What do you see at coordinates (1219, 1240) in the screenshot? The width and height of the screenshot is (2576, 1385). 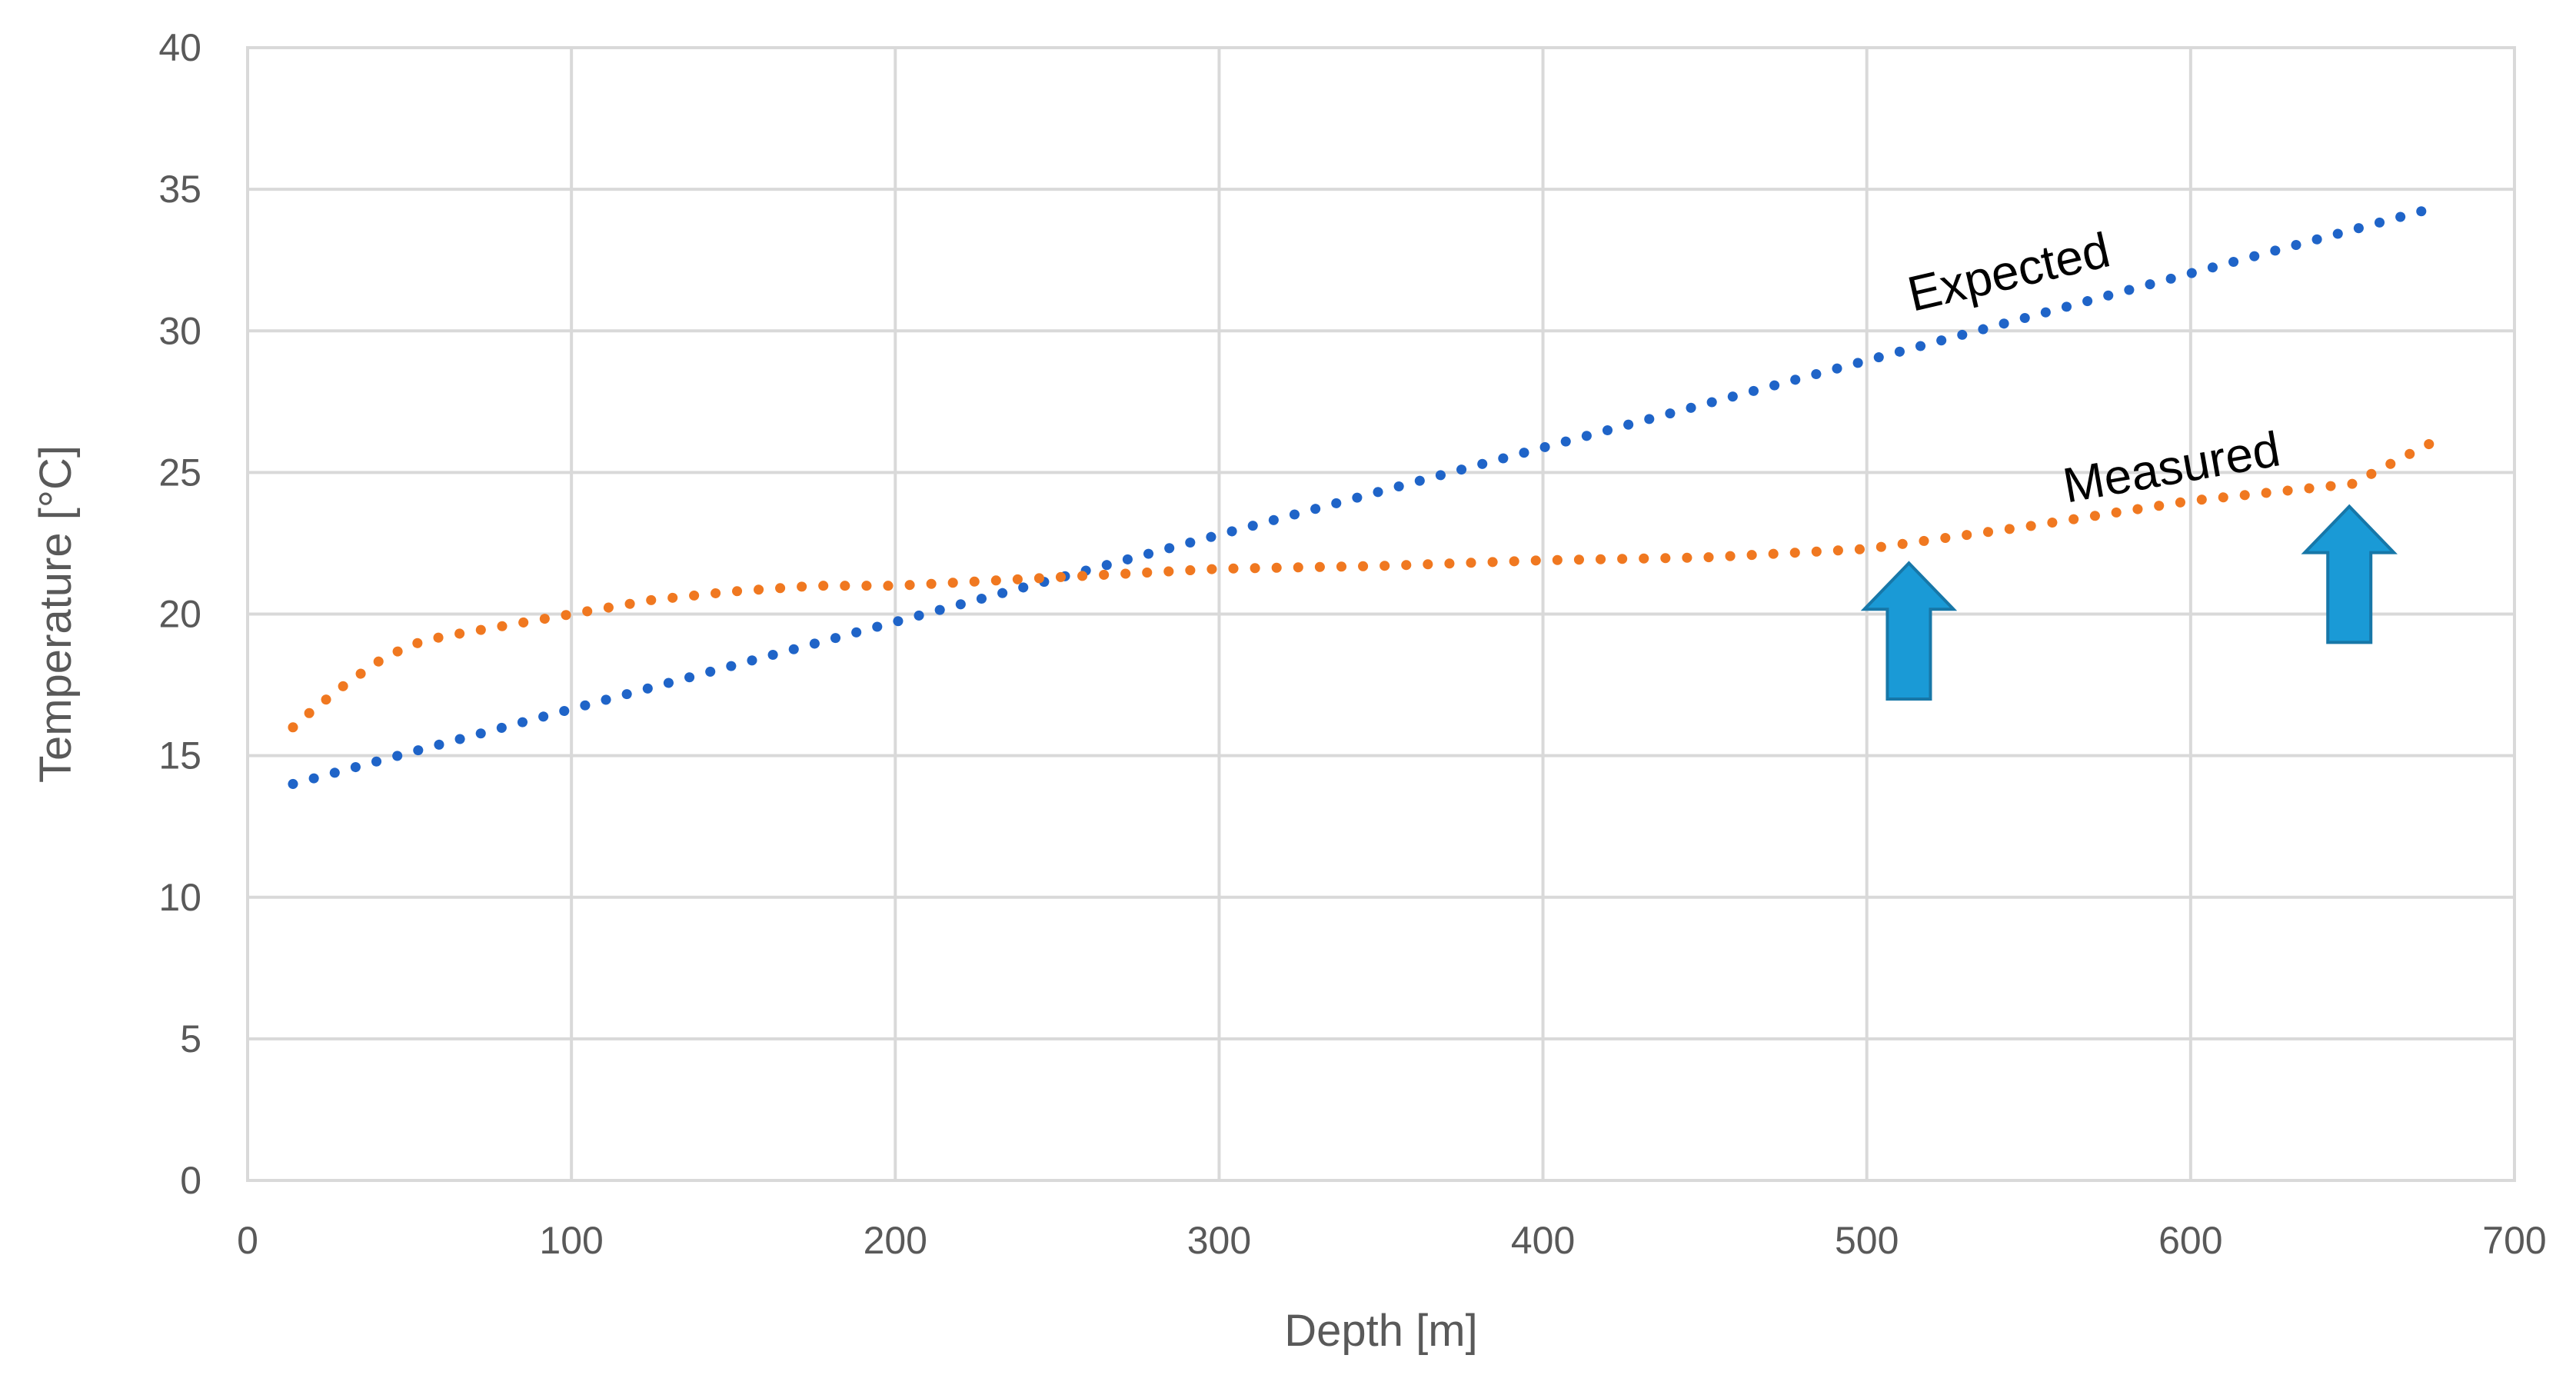 I see `x-tick-label: 300` at bounding box center [1219, 1240].